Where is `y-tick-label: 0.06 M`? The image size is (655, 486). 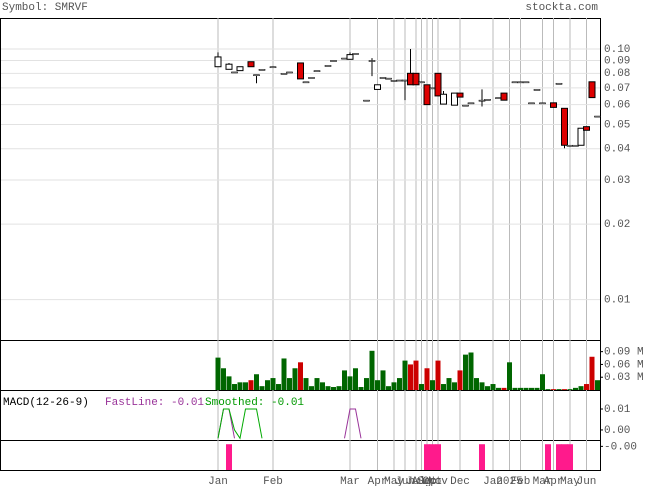 y-tick-label: 0.06 M is located at coordinates (624, 365).